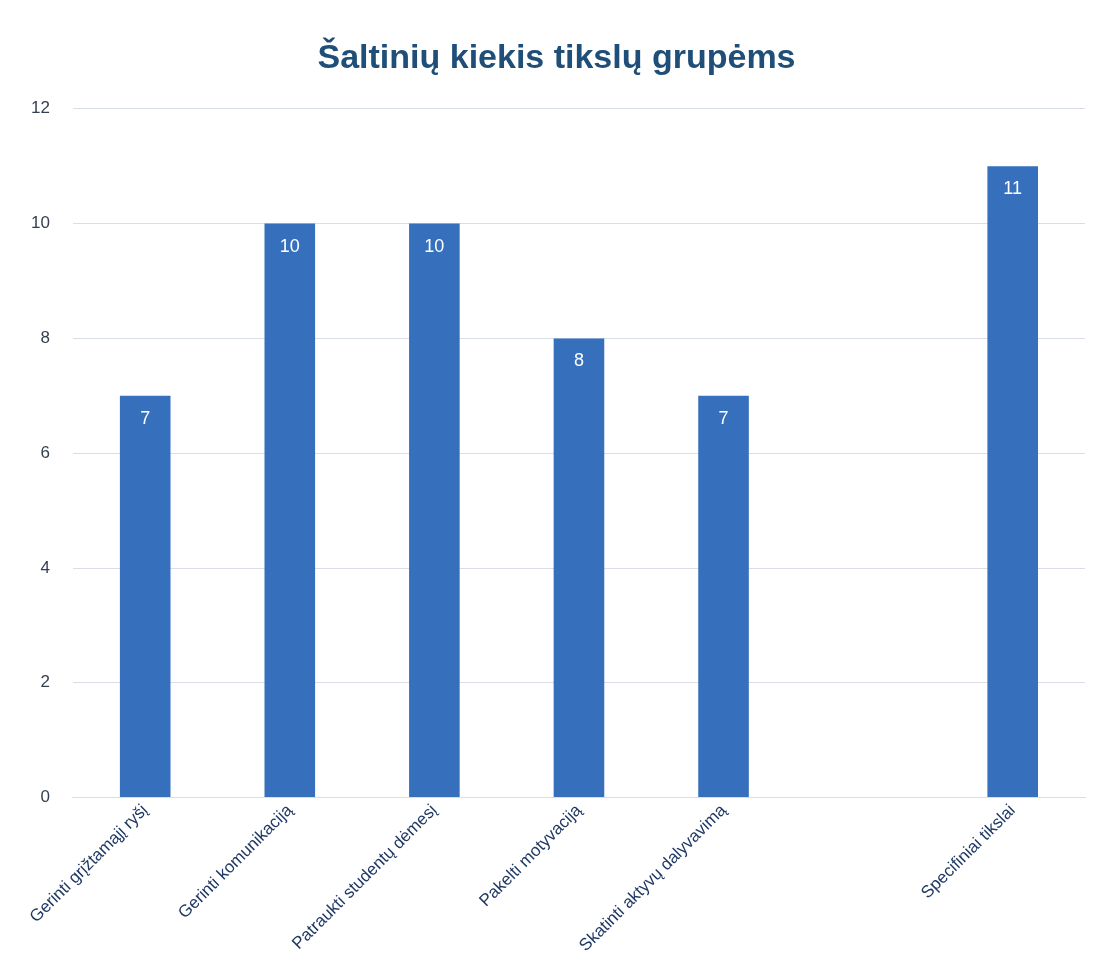  What do you see at coordinates (40, 223) in the screenshot?
I see `y-tick-label: 10` at bounding box center [40, 223].